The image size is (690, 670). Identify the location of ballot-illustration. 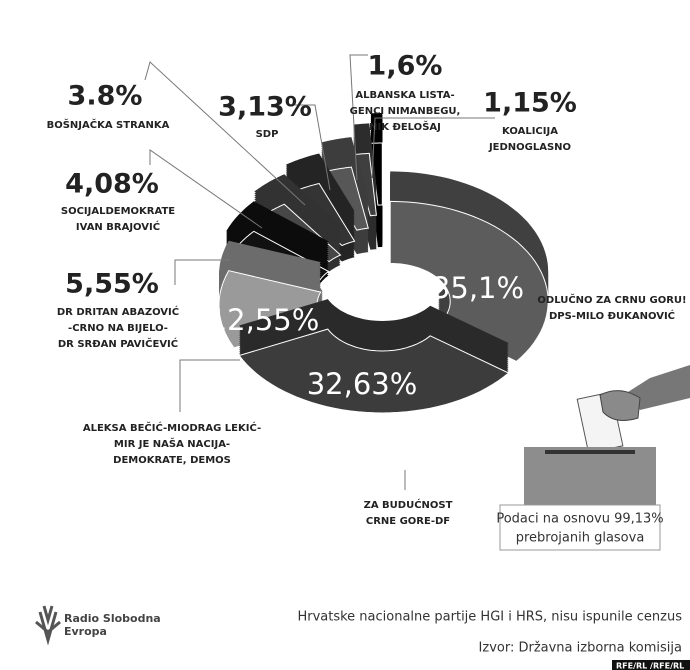
(594, 458).